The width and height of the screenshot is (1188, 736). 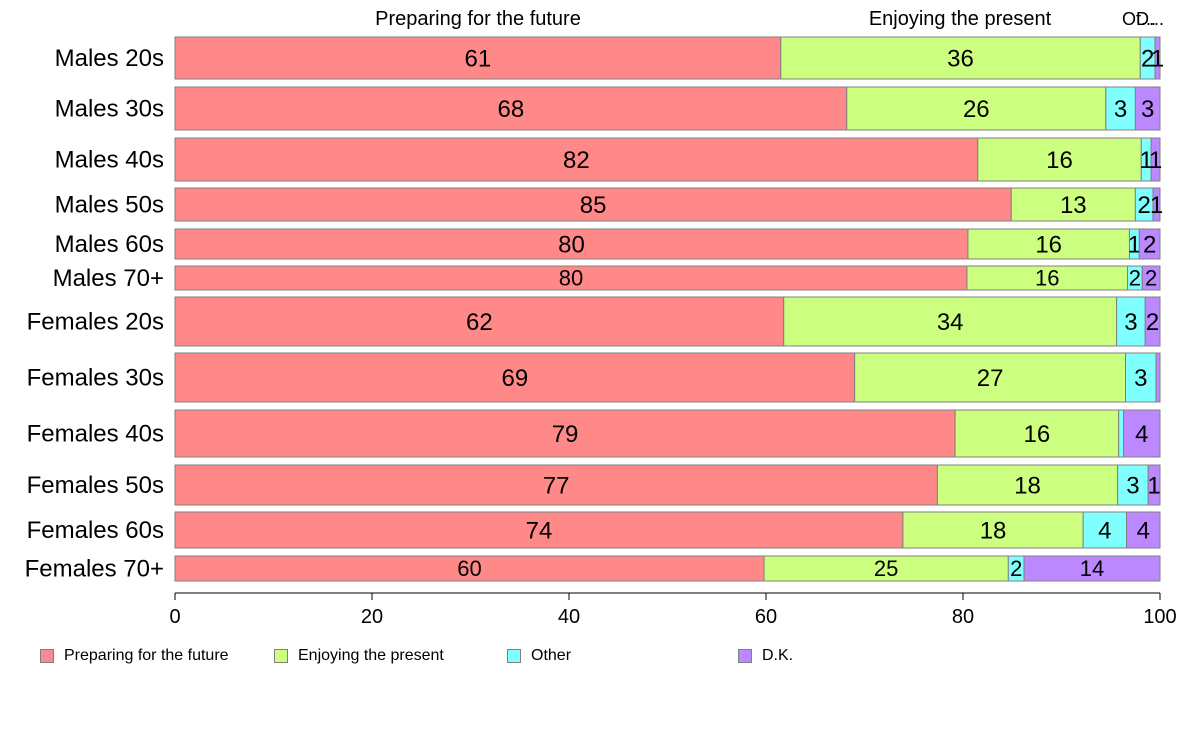 I want to click on legend-label: Other, so click(x=551, y=655).